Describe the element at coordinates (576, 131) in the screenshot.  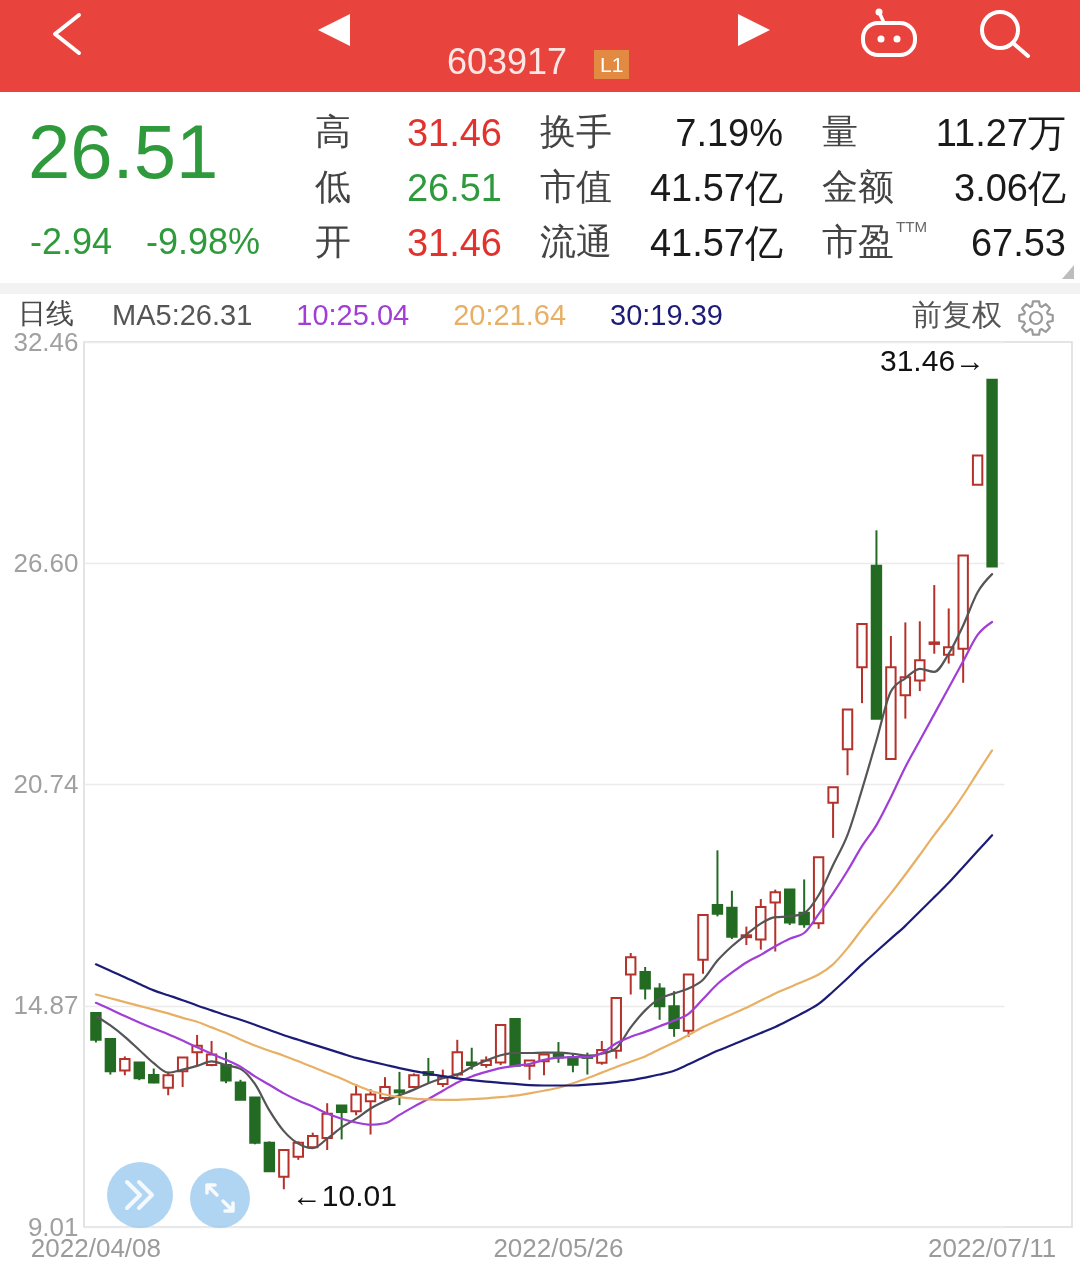
I see `text: 换手` at that location.